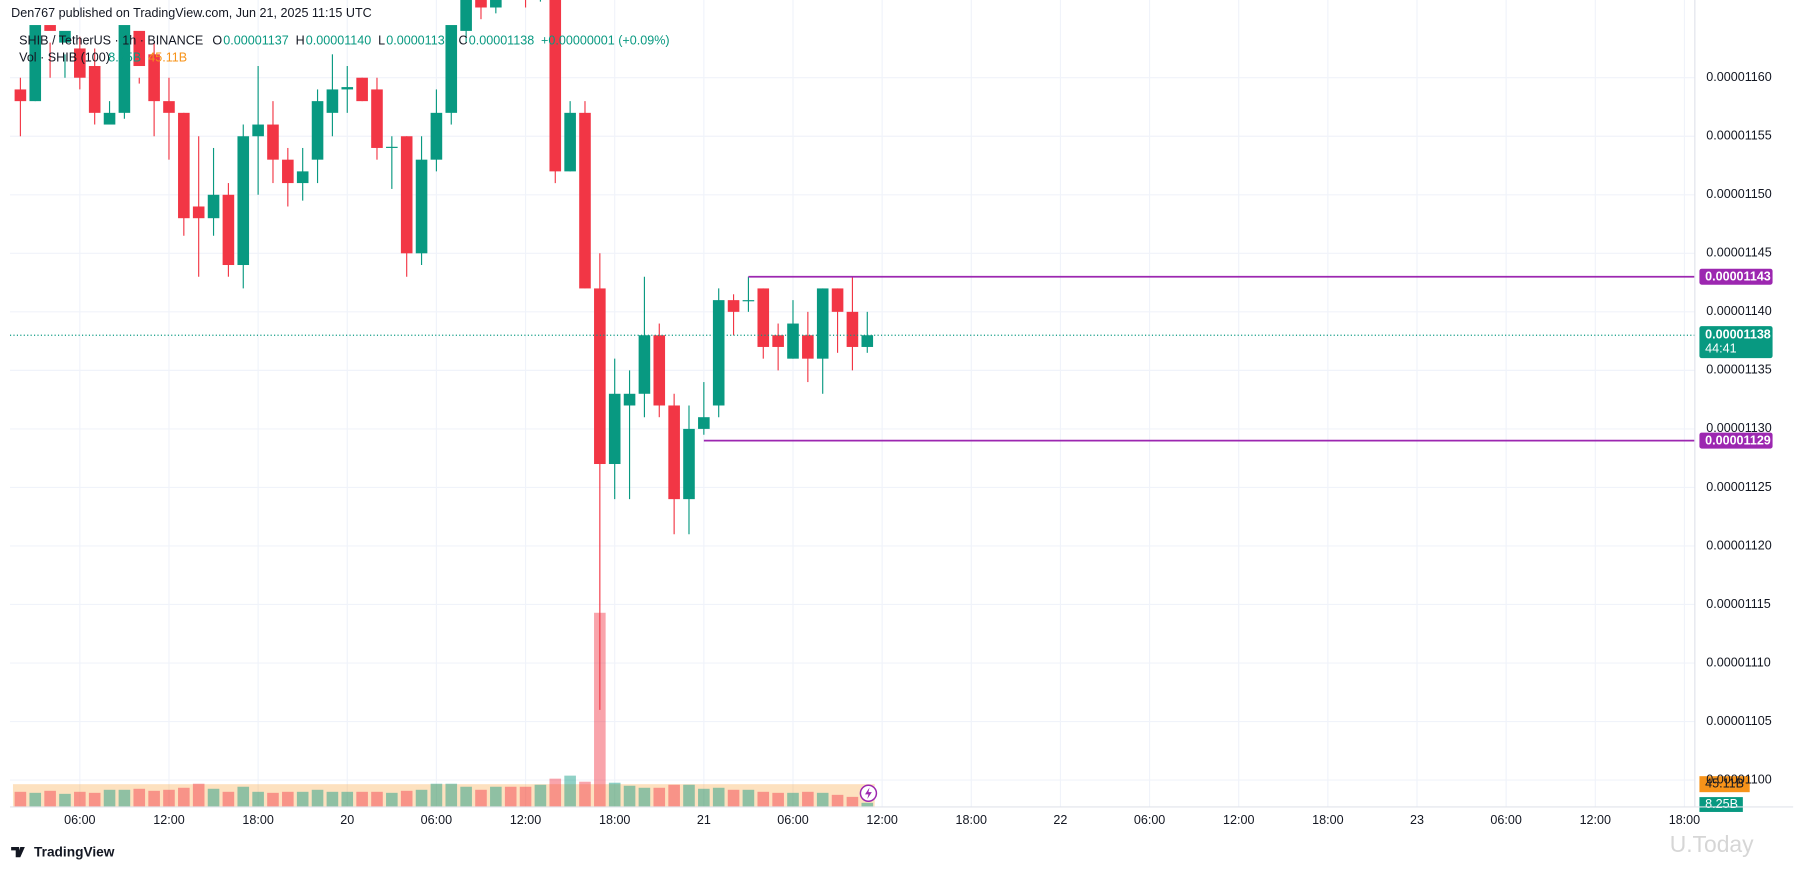 The image size is (1794, 871). I want to click on volume-tag-label: 8.25B, so click(1721, 804).